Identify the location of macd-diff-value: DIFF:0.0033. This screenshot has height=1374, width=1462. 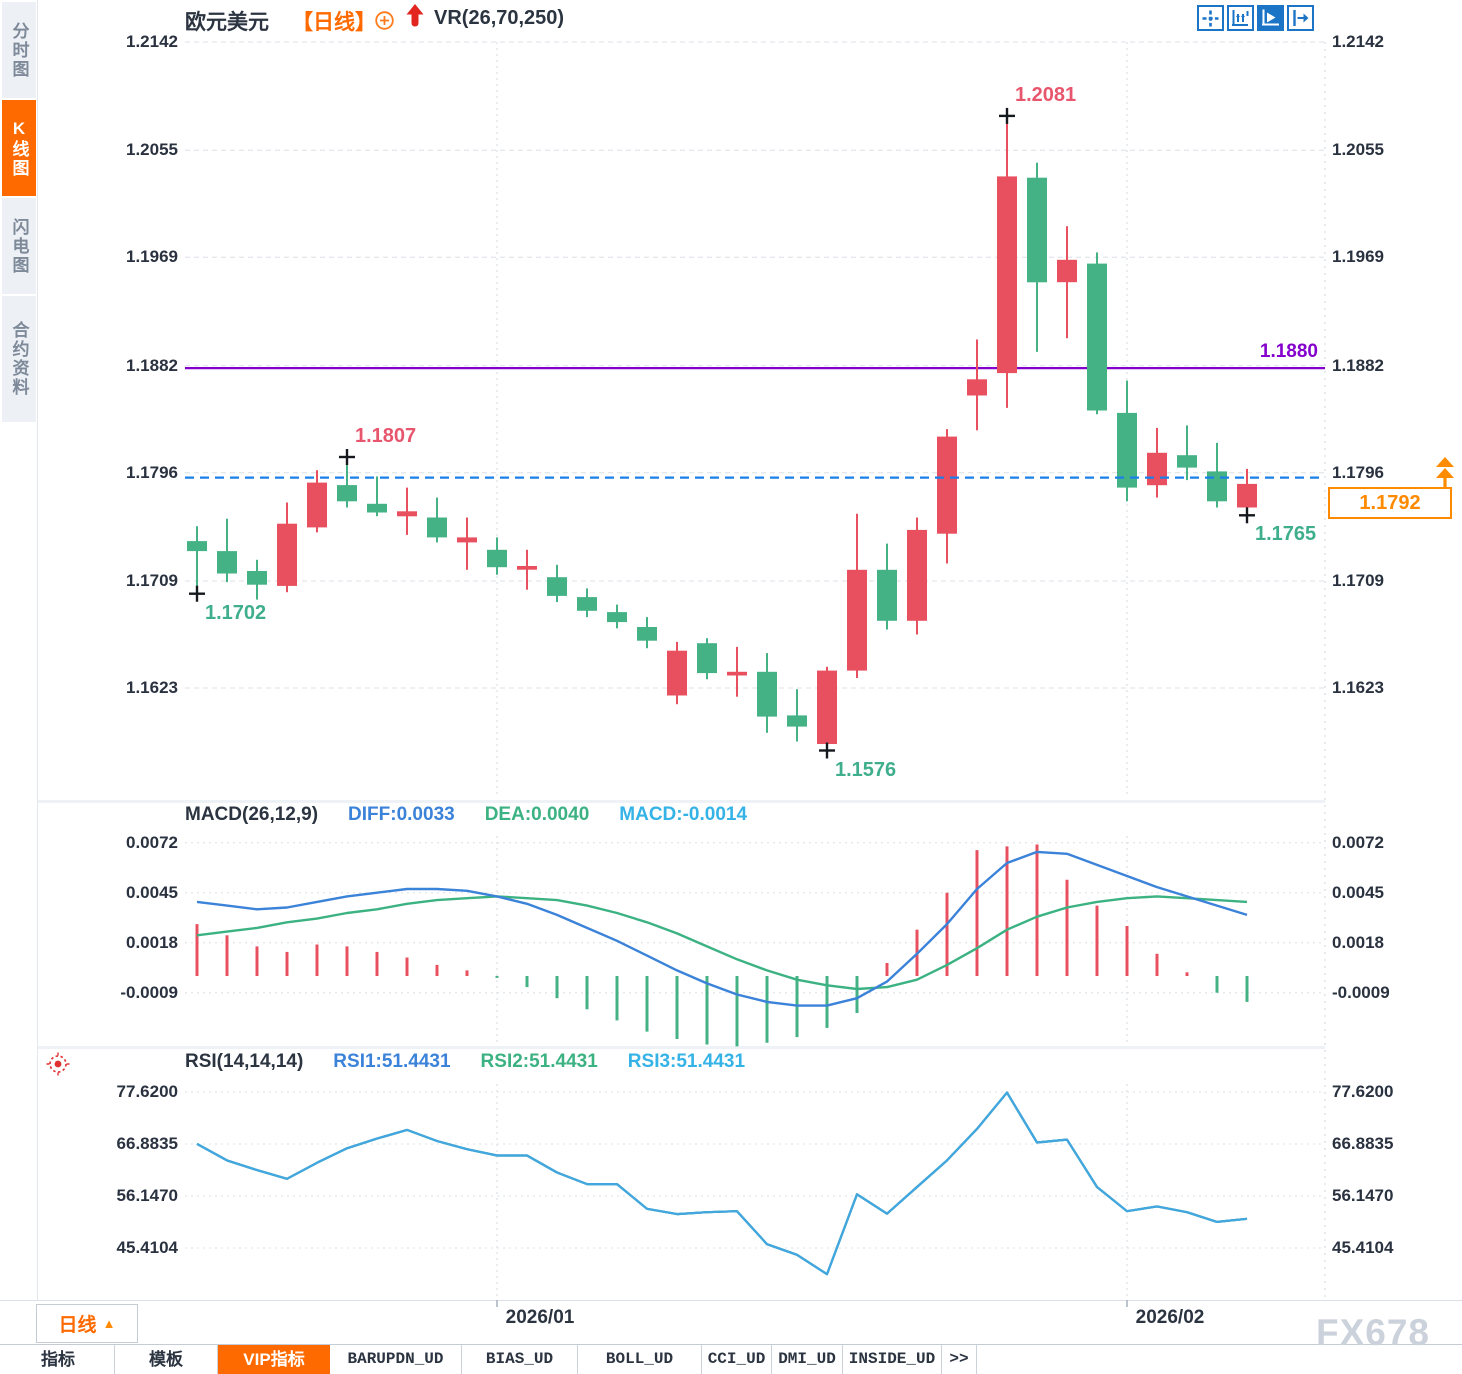
(401, 814).